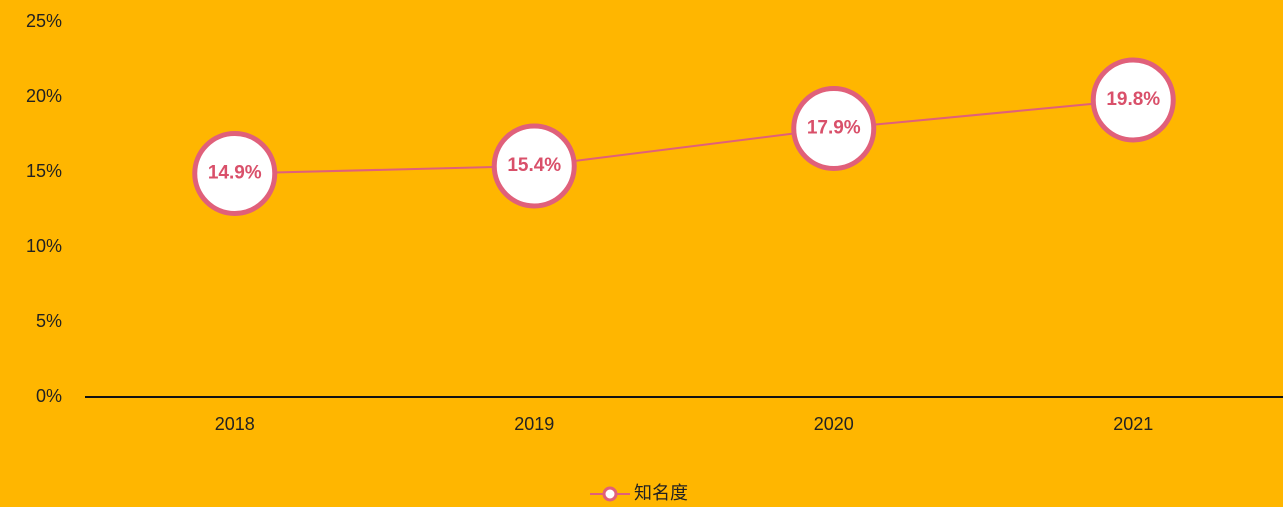 The width and height of the screenshot is (1283, 507). What do you see at coordinates (44, 21) in the screenshot?
I see `y-tick-label: 25%` at bounding box center [44, 21].